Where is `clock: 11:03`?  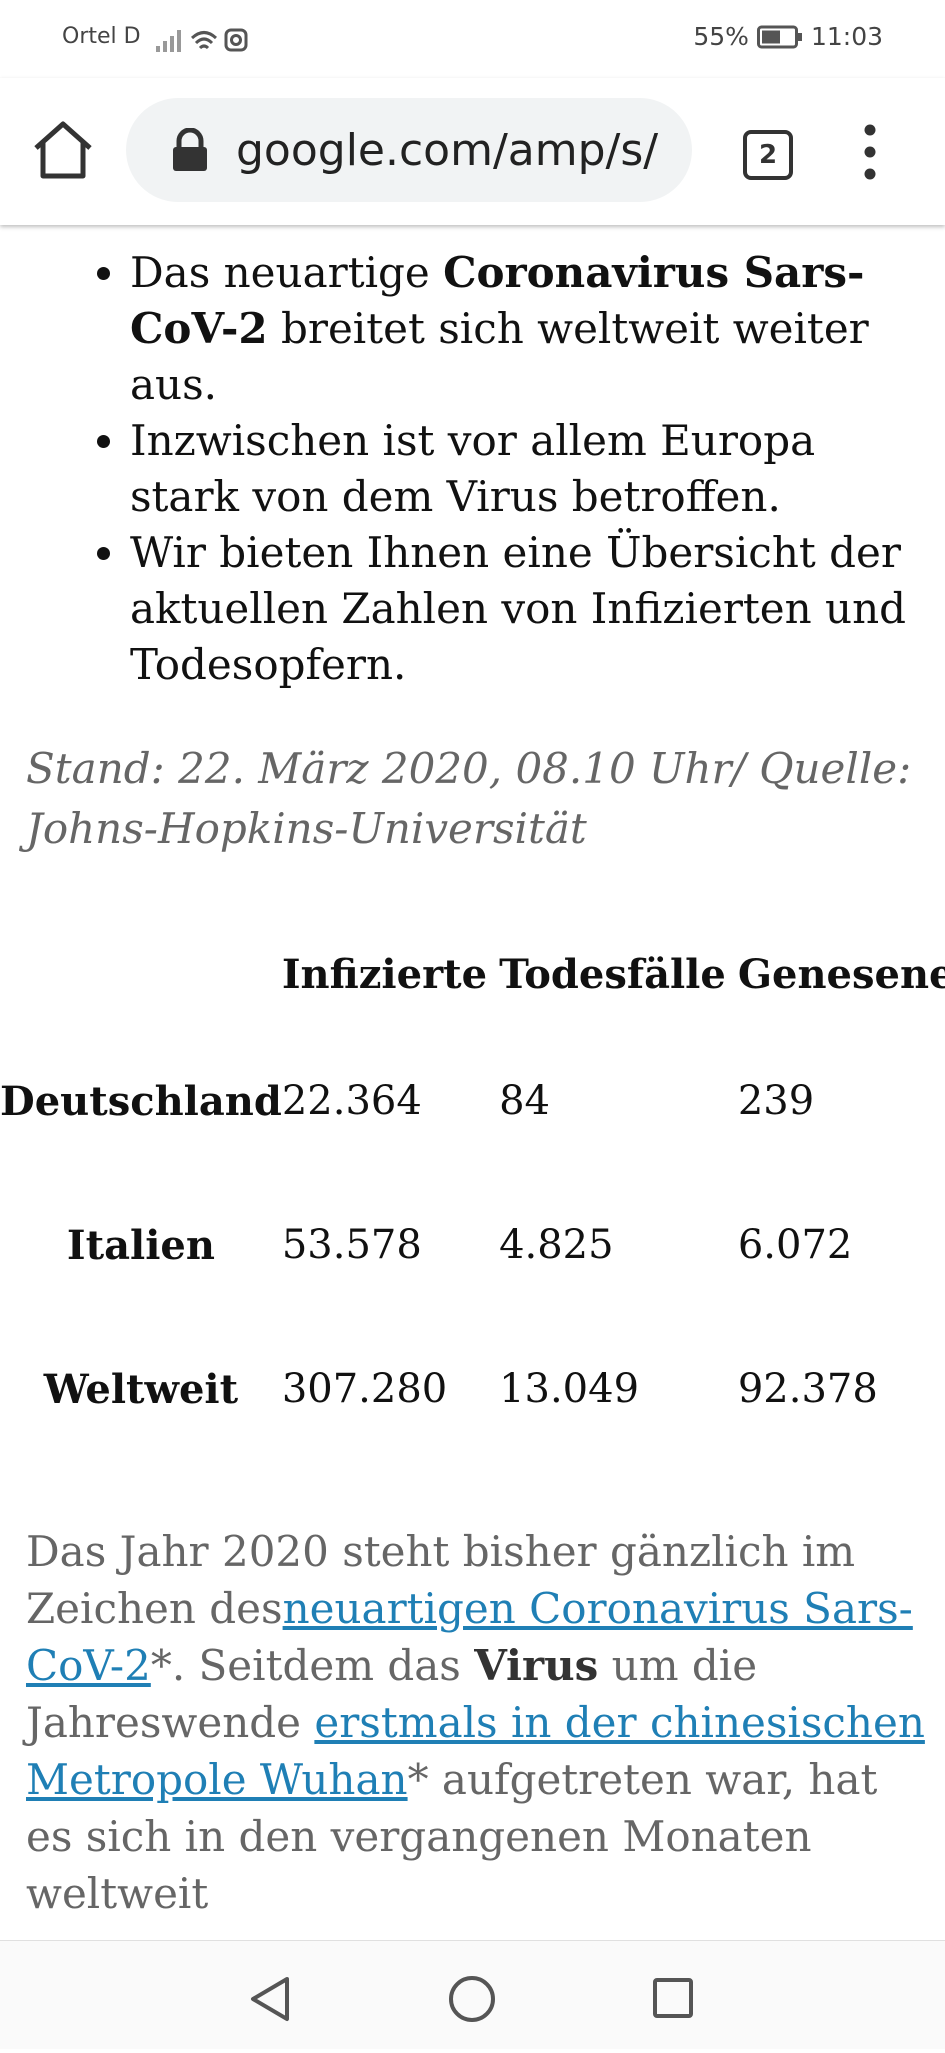
clock: 11:03 is located at coordinates (846, 36).